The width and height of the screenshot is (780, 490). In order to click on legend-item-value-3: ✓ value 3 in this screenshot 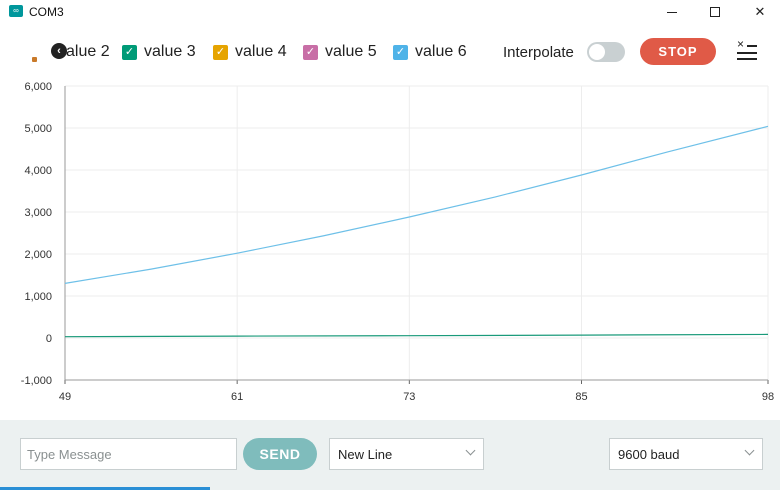, I will do `click(159, 52)`.